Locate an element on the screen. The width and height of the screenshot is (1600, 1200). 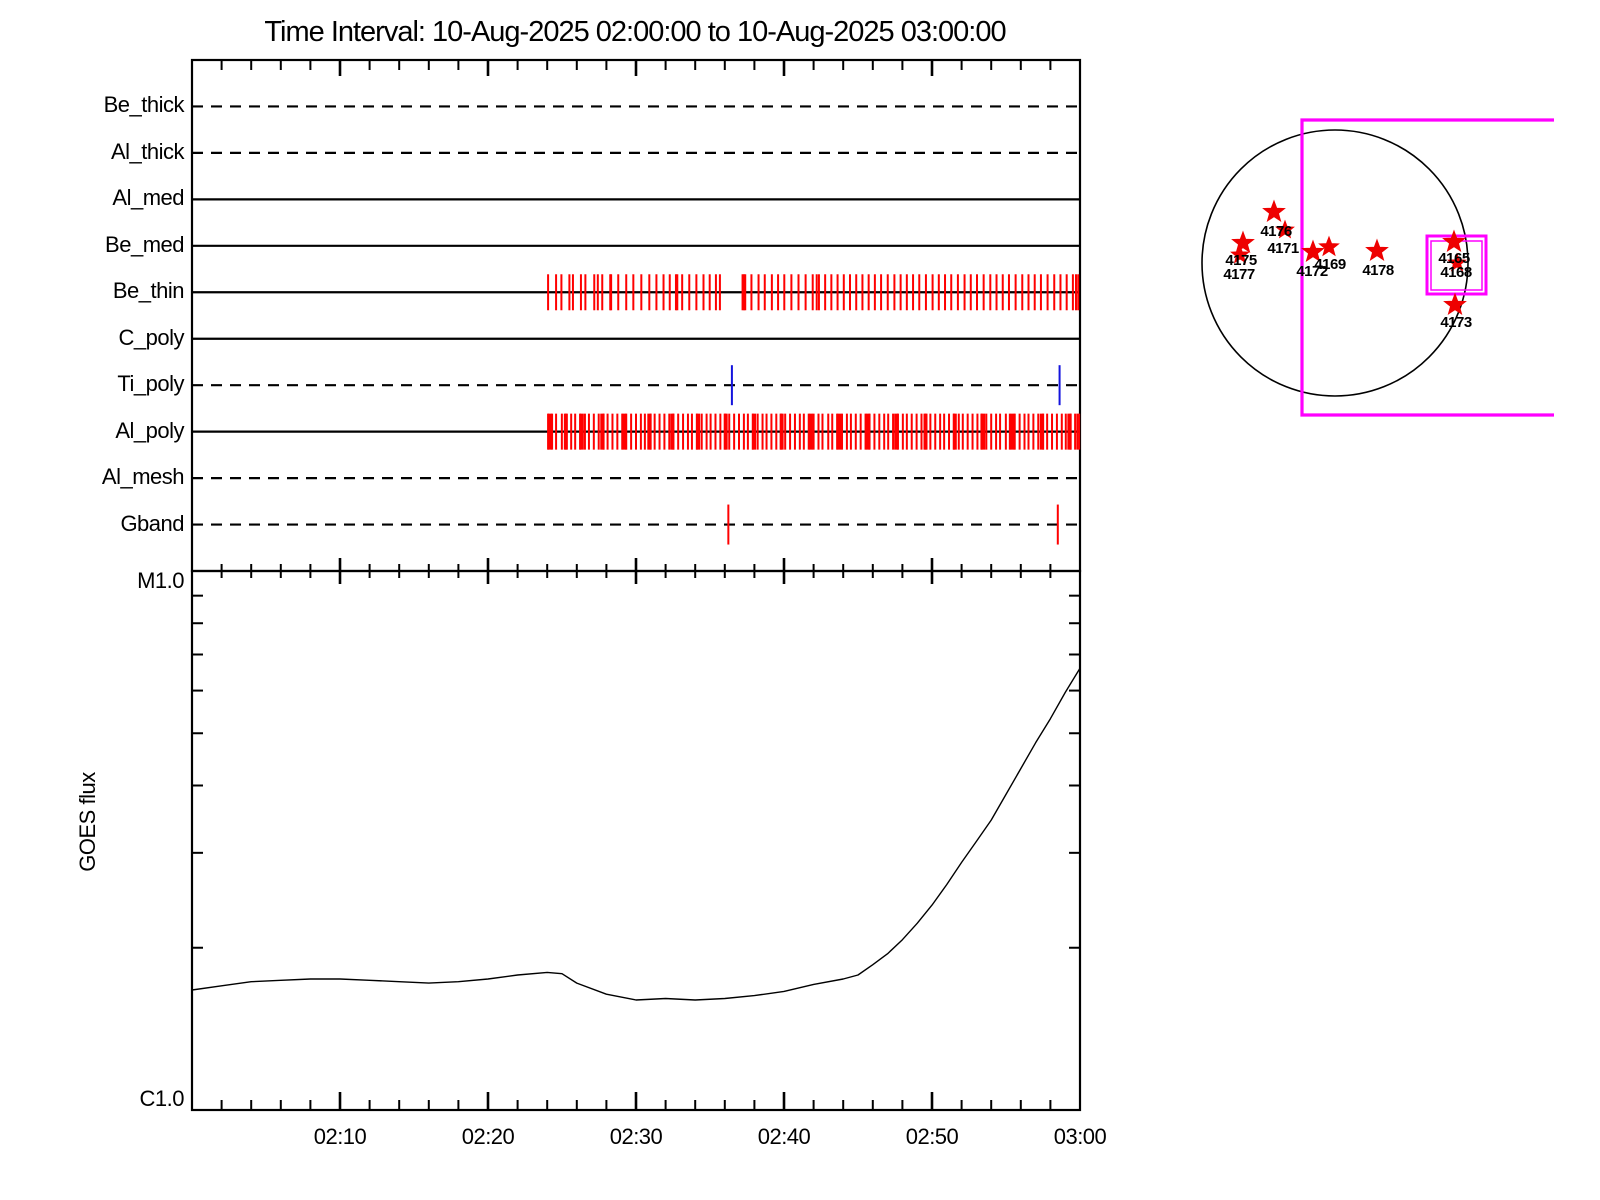
channel-label-C_poly: C_poly is located at coordinates (151, 337).